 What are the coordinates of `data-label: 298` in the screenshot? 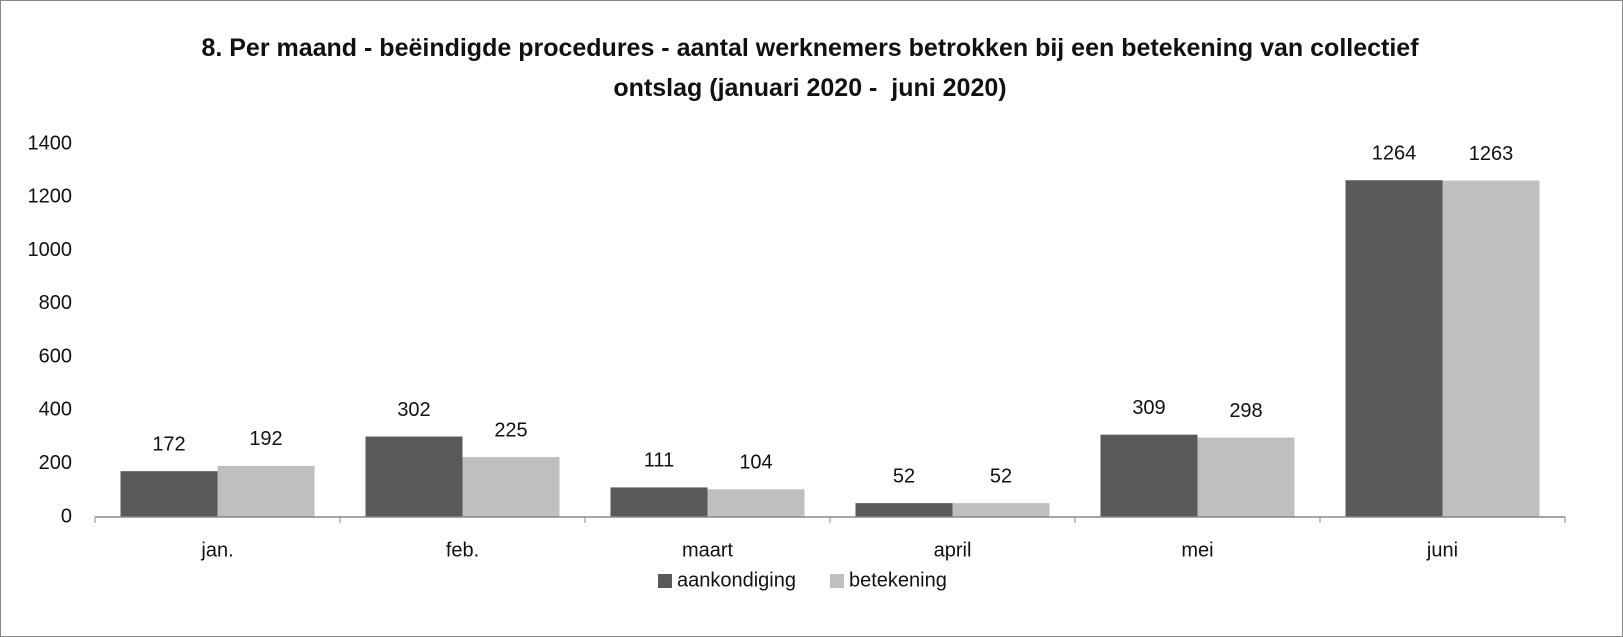 It's located at (1245, 411).